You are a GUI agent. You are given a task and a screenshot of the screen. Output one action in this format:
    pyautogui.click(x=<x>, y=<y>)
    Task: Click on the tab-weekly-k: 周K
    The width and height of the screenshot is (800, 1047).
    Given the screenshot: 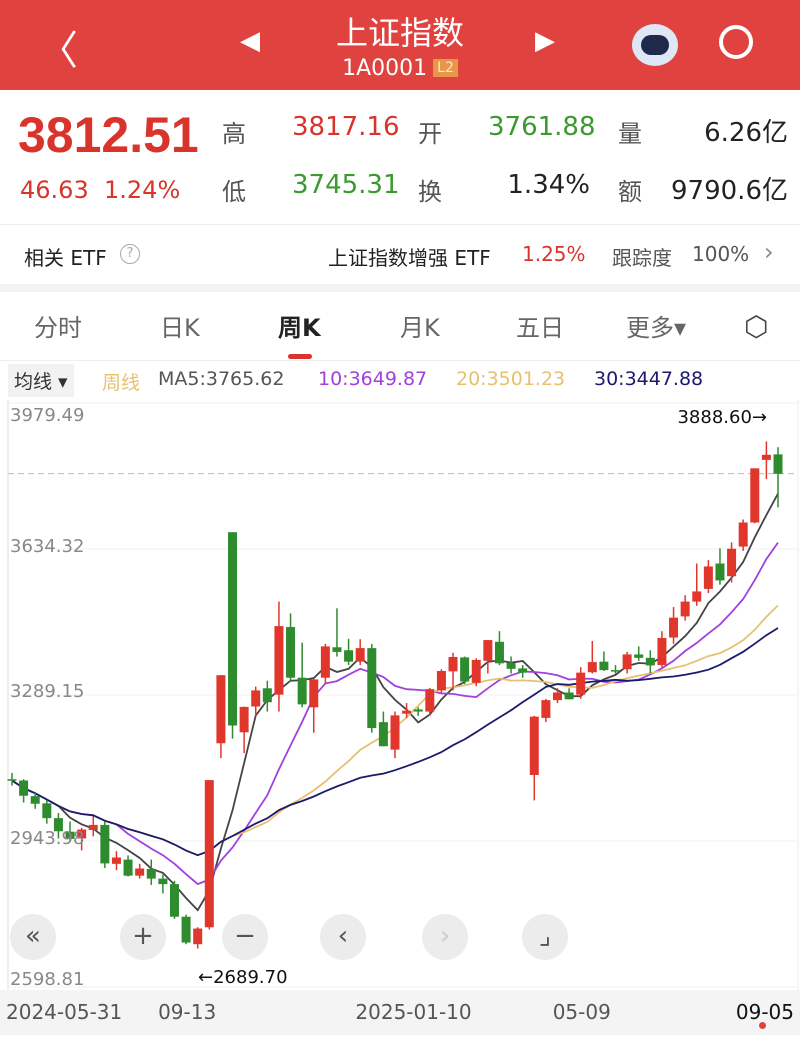 What is the action you would take?
    pyautogui.click(x=299, y=328)
    